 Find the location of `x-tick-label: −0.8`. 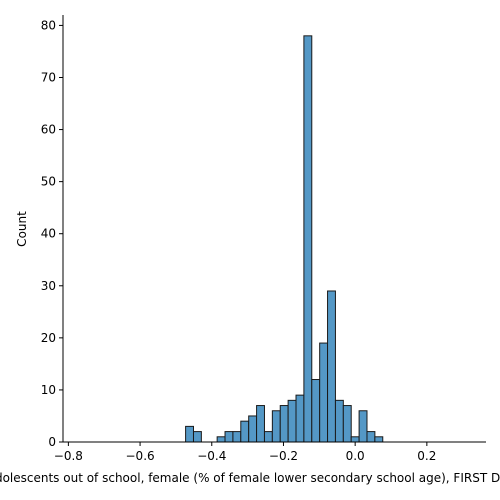

x-tick-label: −0.8 is located at coordinates (68, 456).